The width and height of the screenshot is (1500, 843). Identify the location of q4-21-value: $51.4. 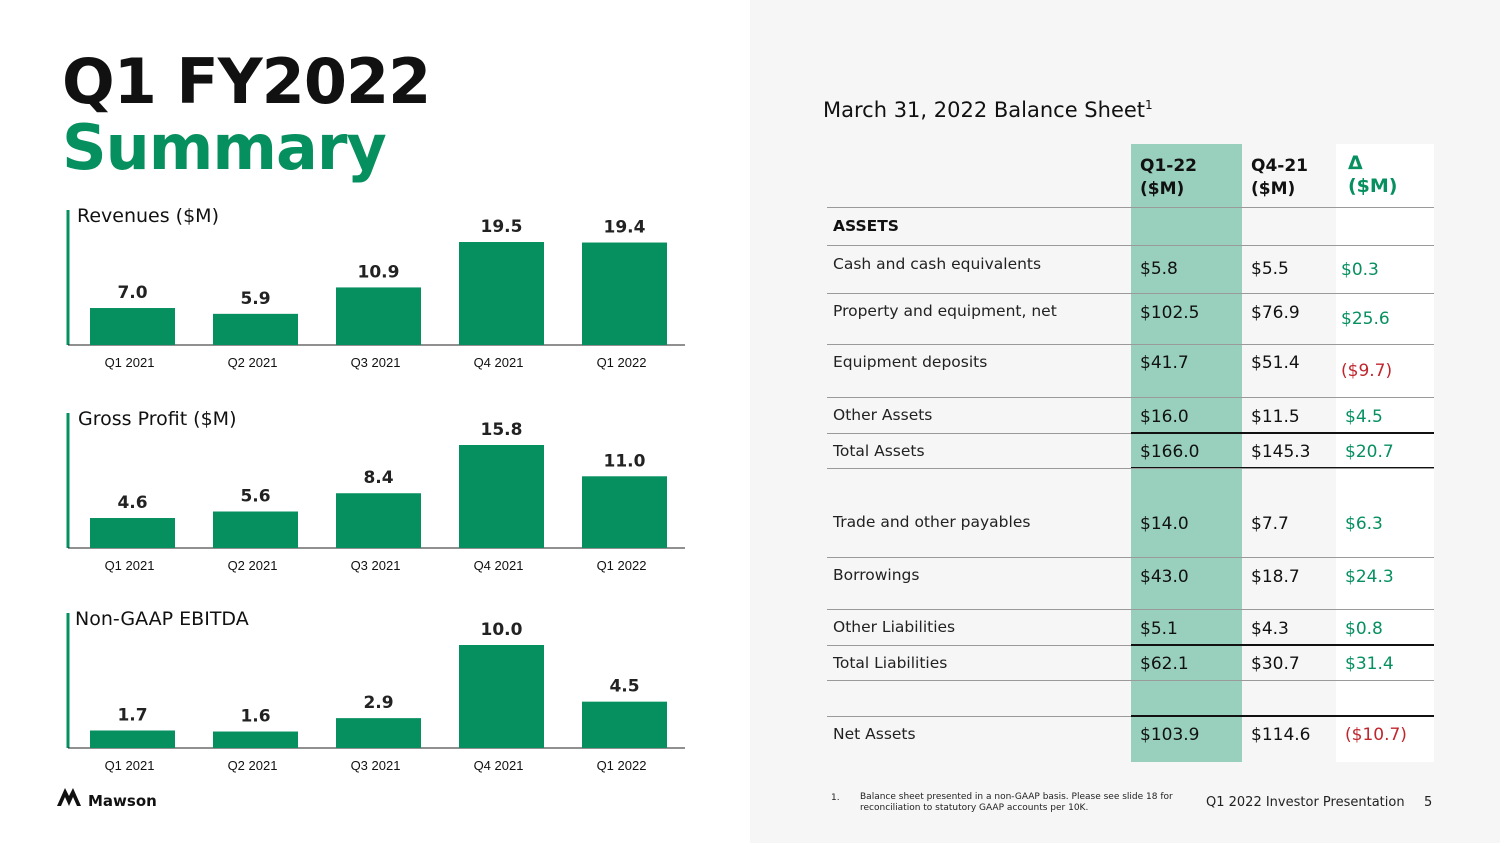
(1275, 363).